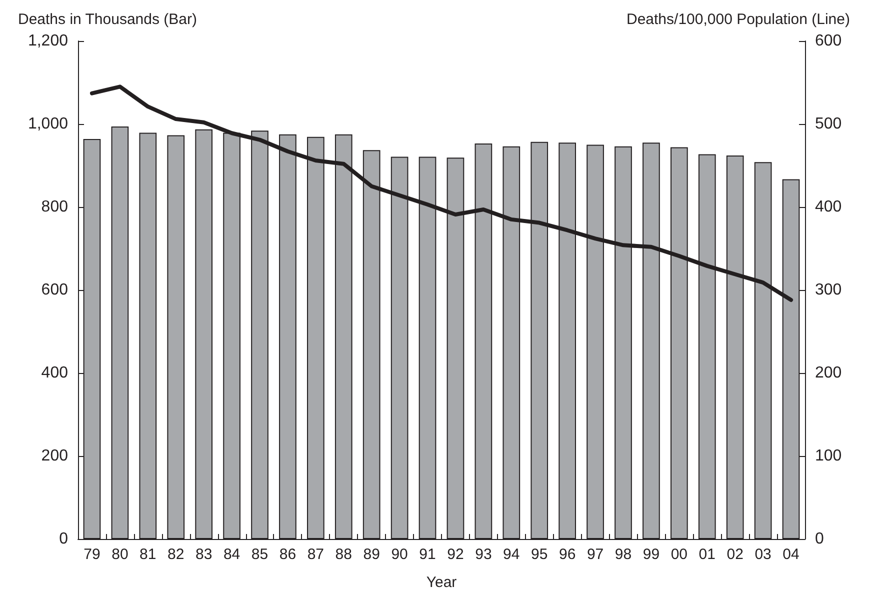  I want to click on y-tick-label: 0, so click(63, 539).